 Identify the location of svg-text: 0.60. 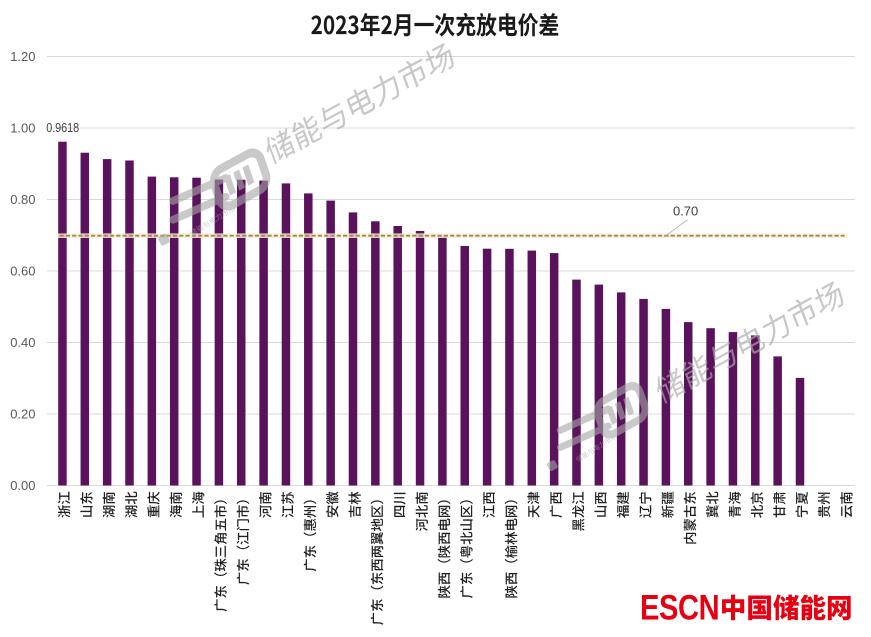
(22, 271).